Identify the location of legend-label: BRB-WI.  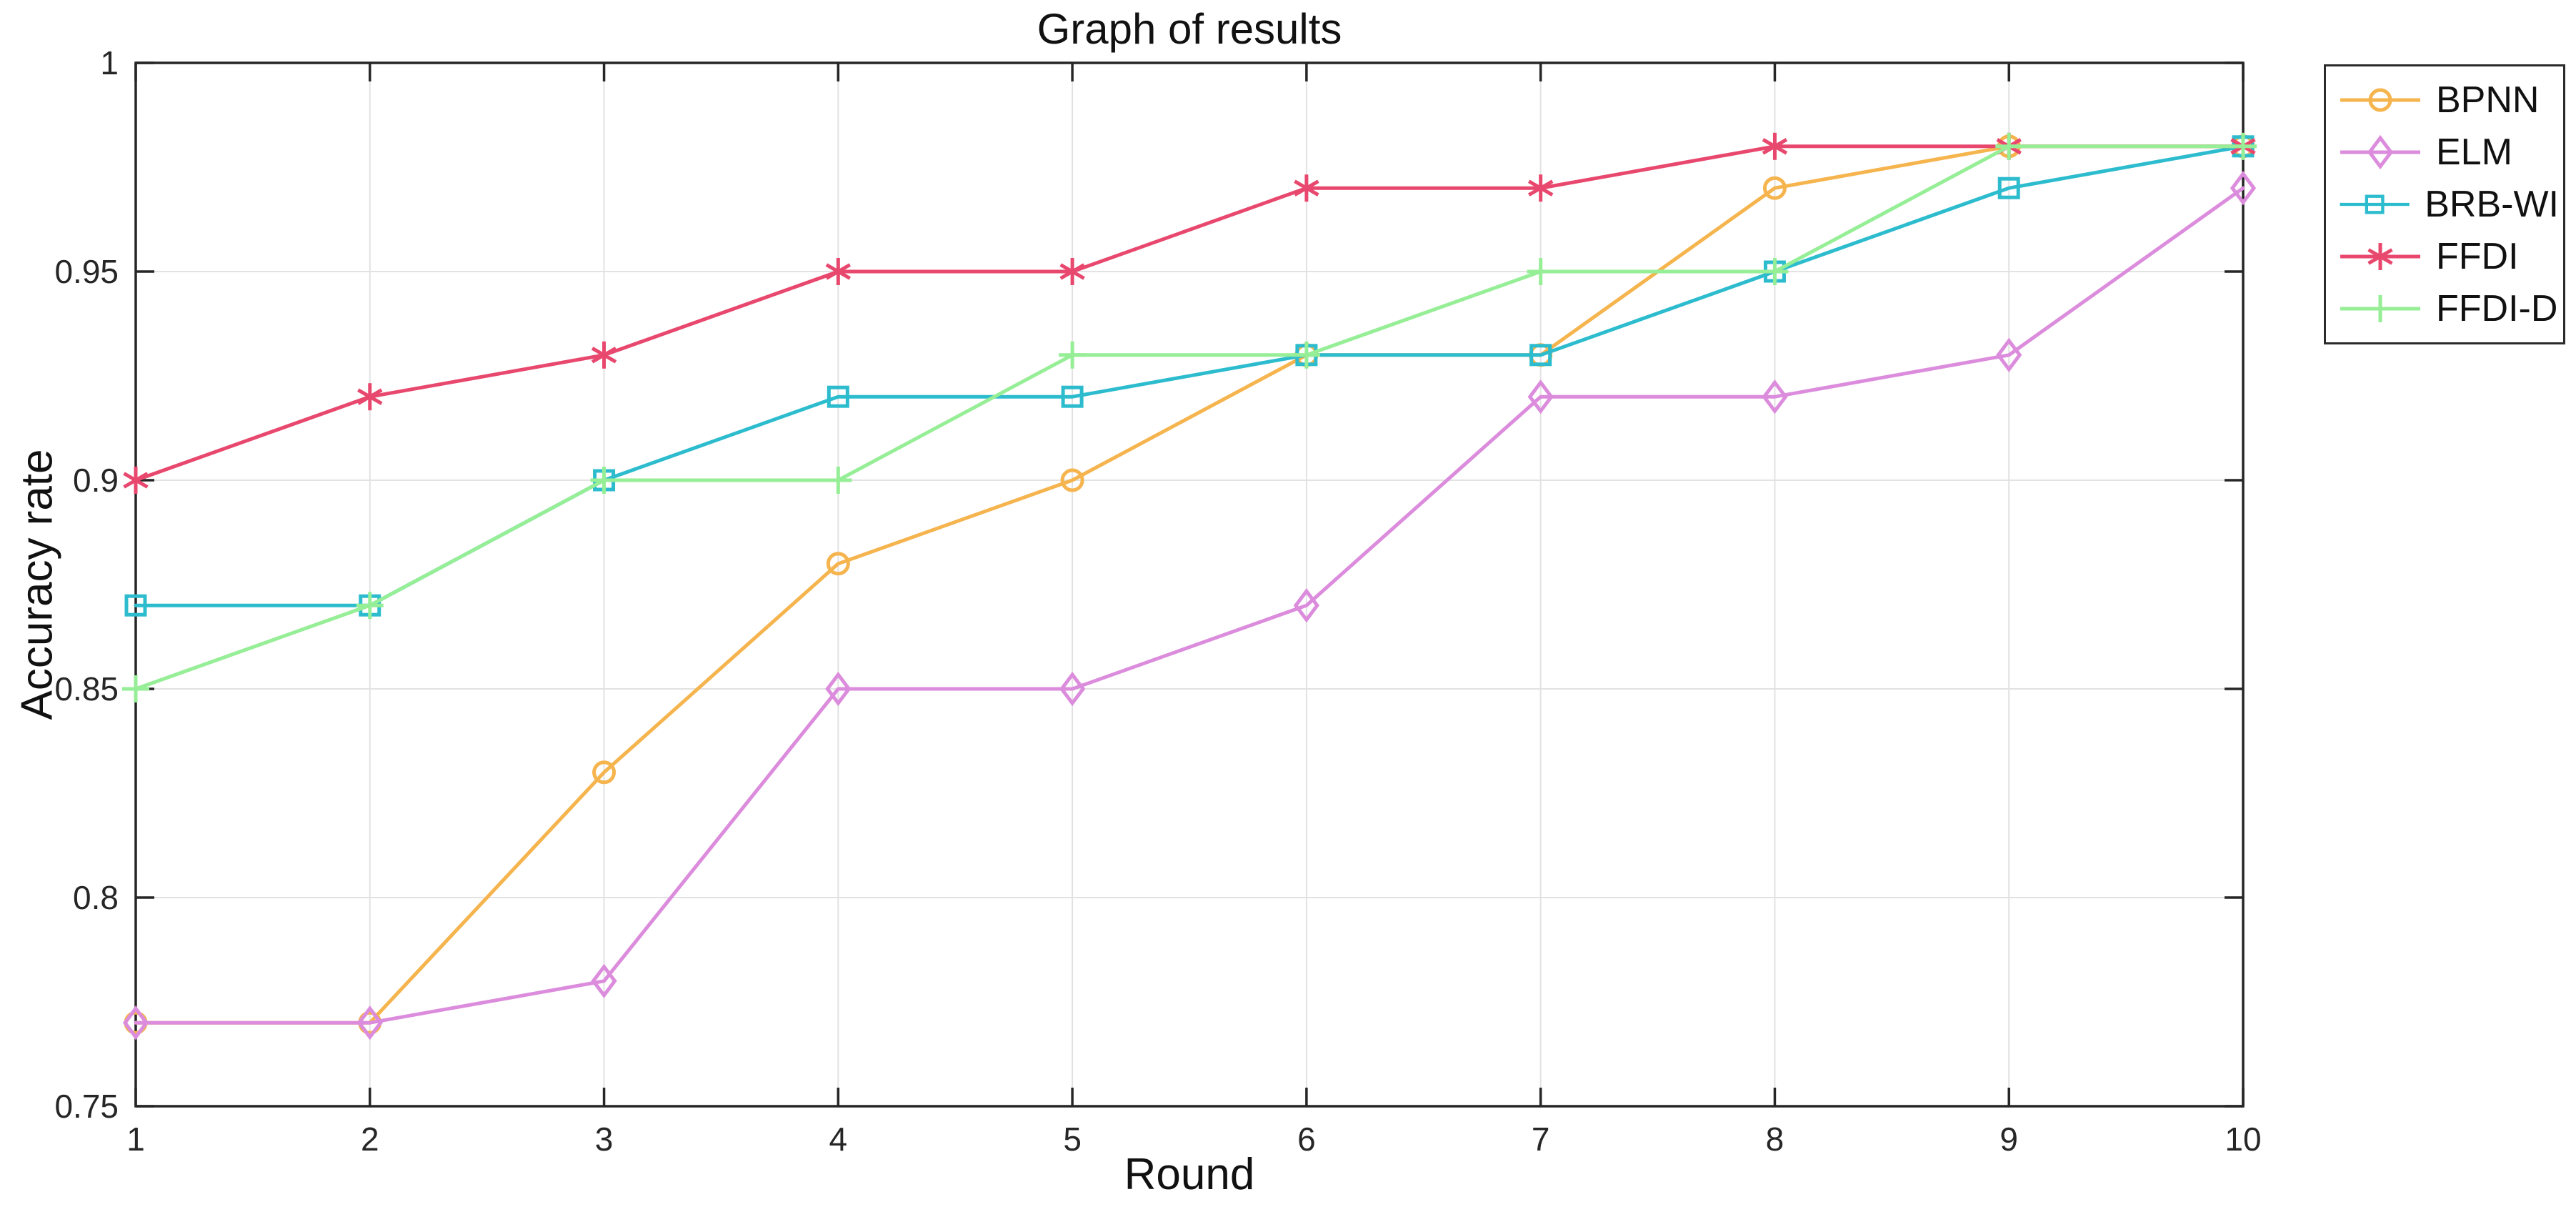
(2492, 204).